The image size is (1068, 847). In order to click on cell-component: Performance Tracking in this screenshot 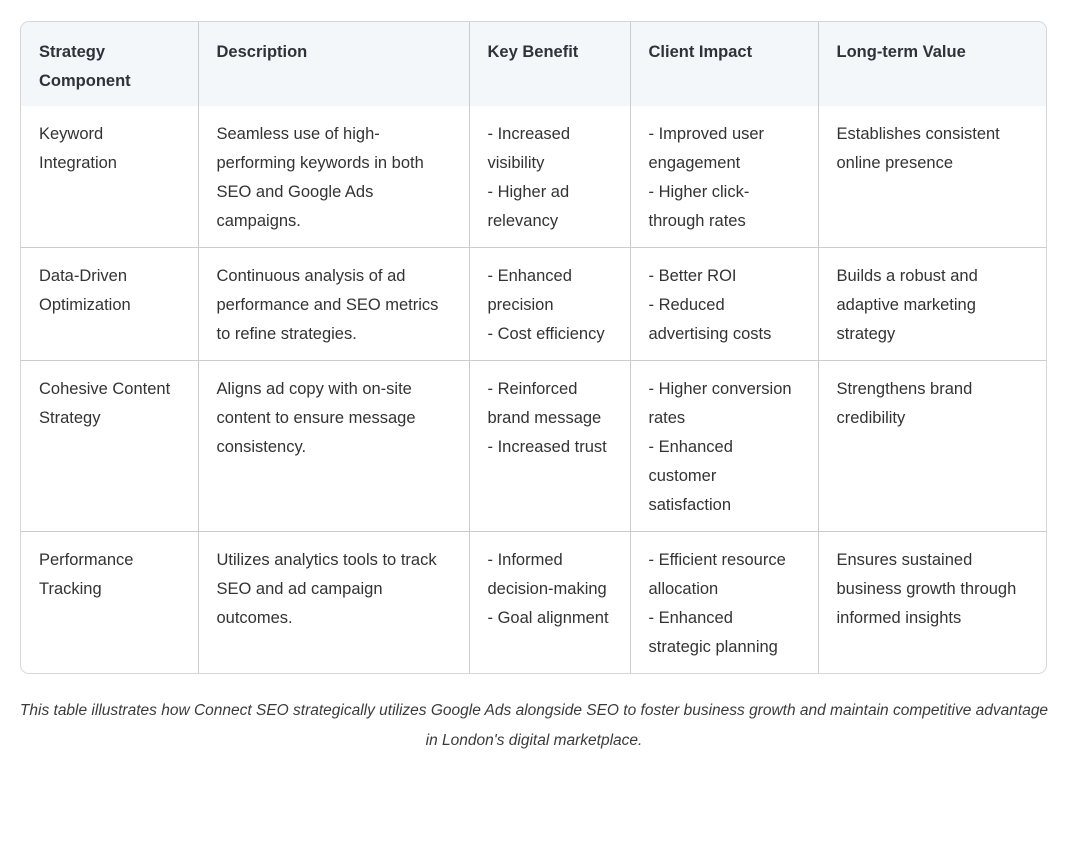, I will do `click(110, 602)`.